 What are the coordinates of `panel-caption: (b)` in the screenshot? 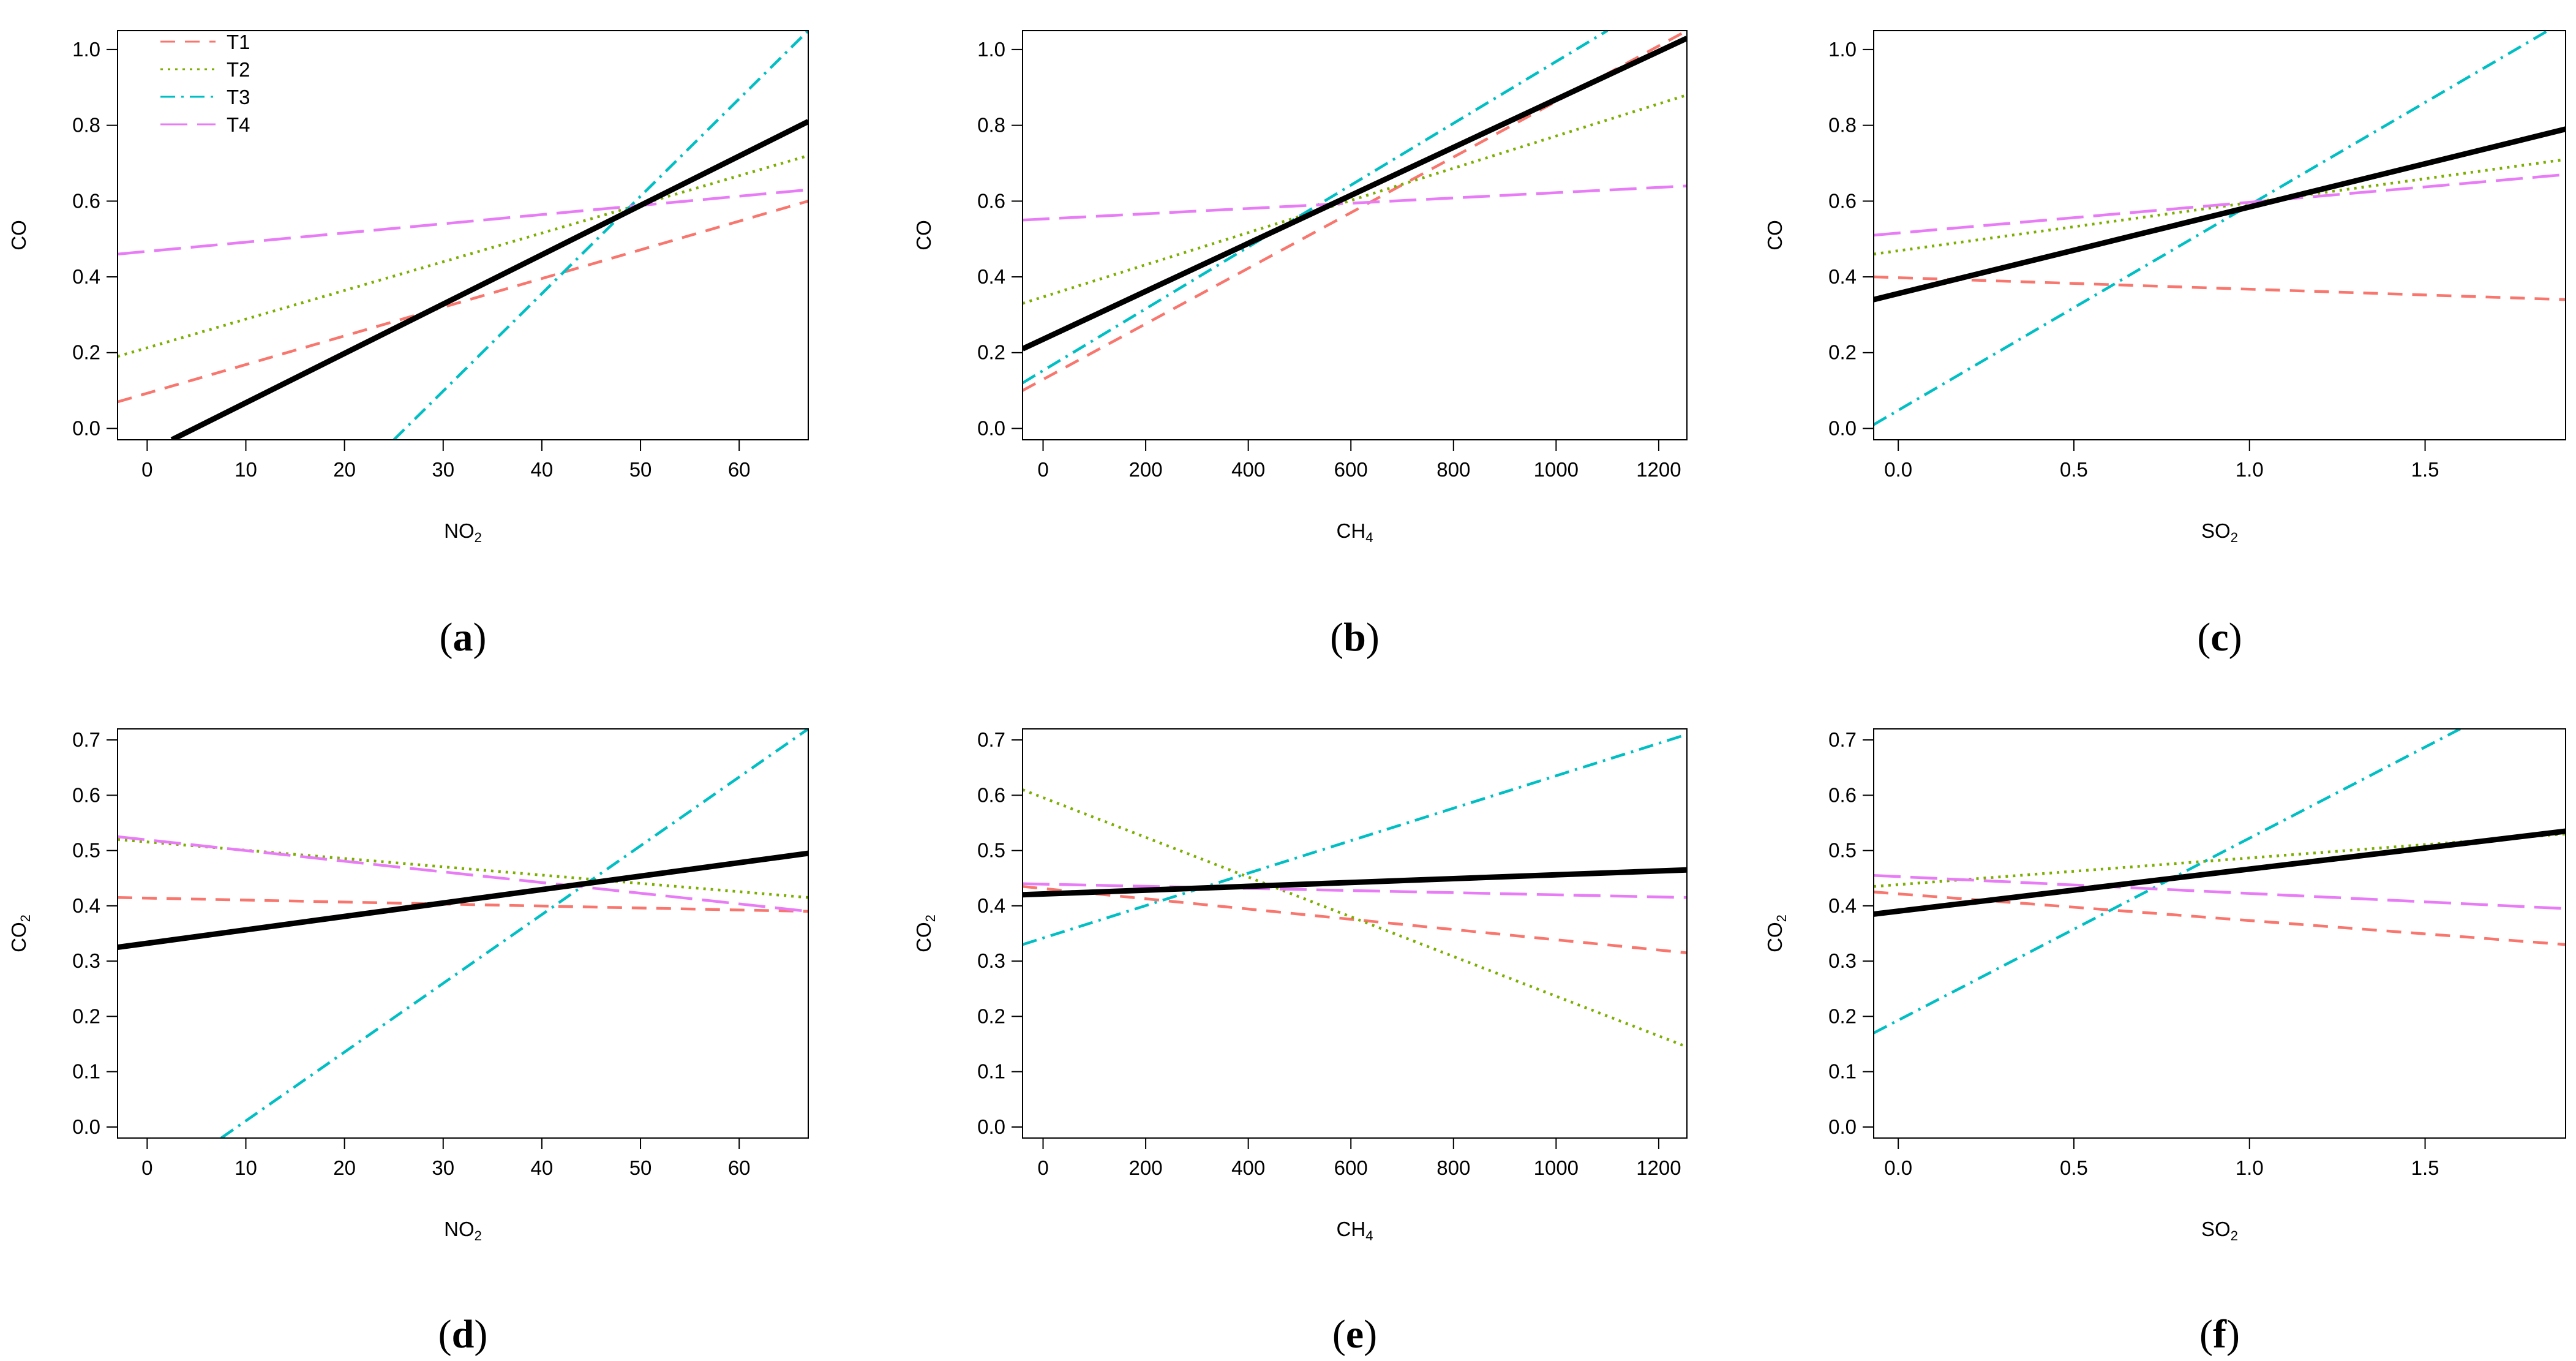 It's located at (1355, 637).